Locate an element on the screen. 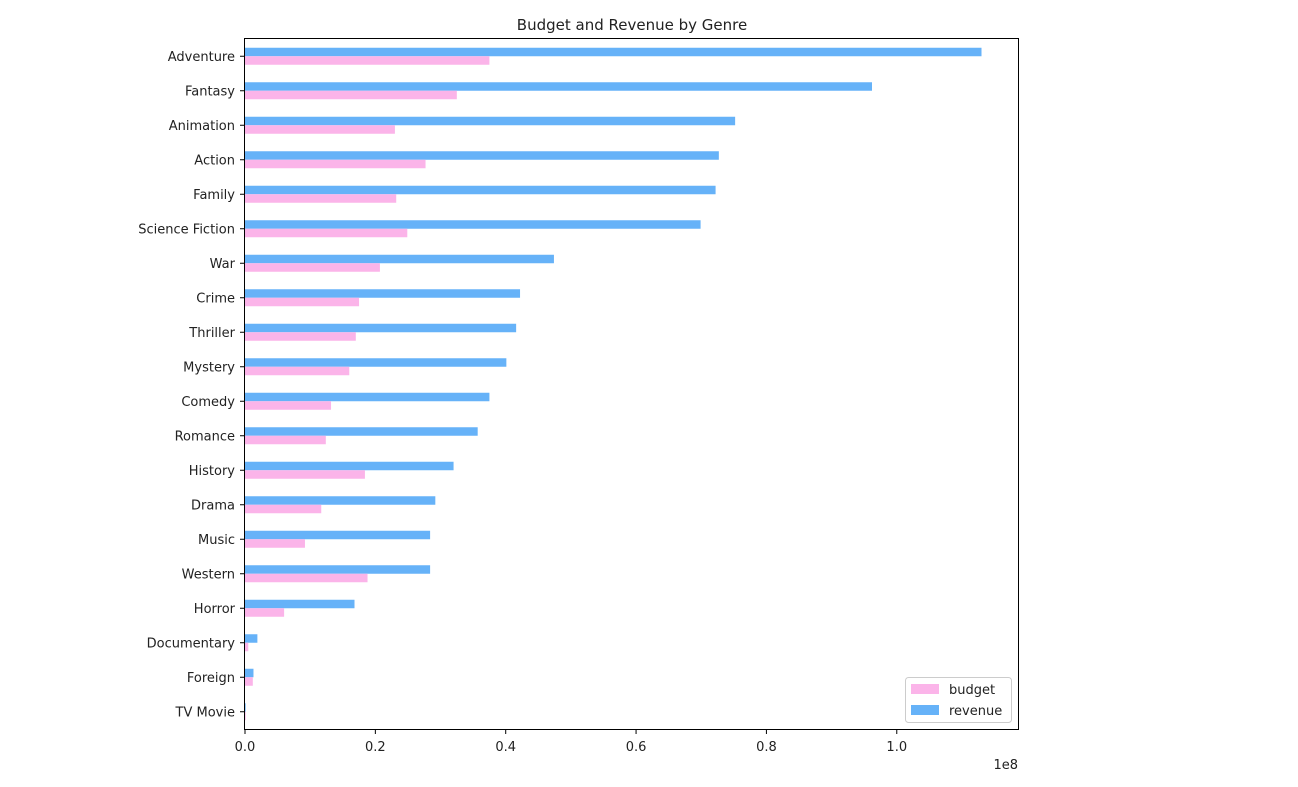 This screenshot has height=787, width=1298. bar-budget-documentary is located at coordinates (247, 647).